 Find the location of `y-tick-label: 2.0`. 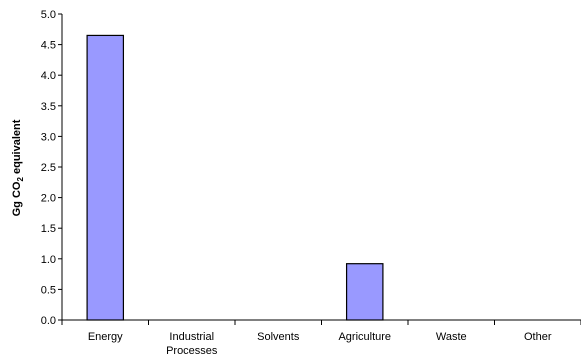

y-tick-label: 2.0 is located at coordinates (48, 199).